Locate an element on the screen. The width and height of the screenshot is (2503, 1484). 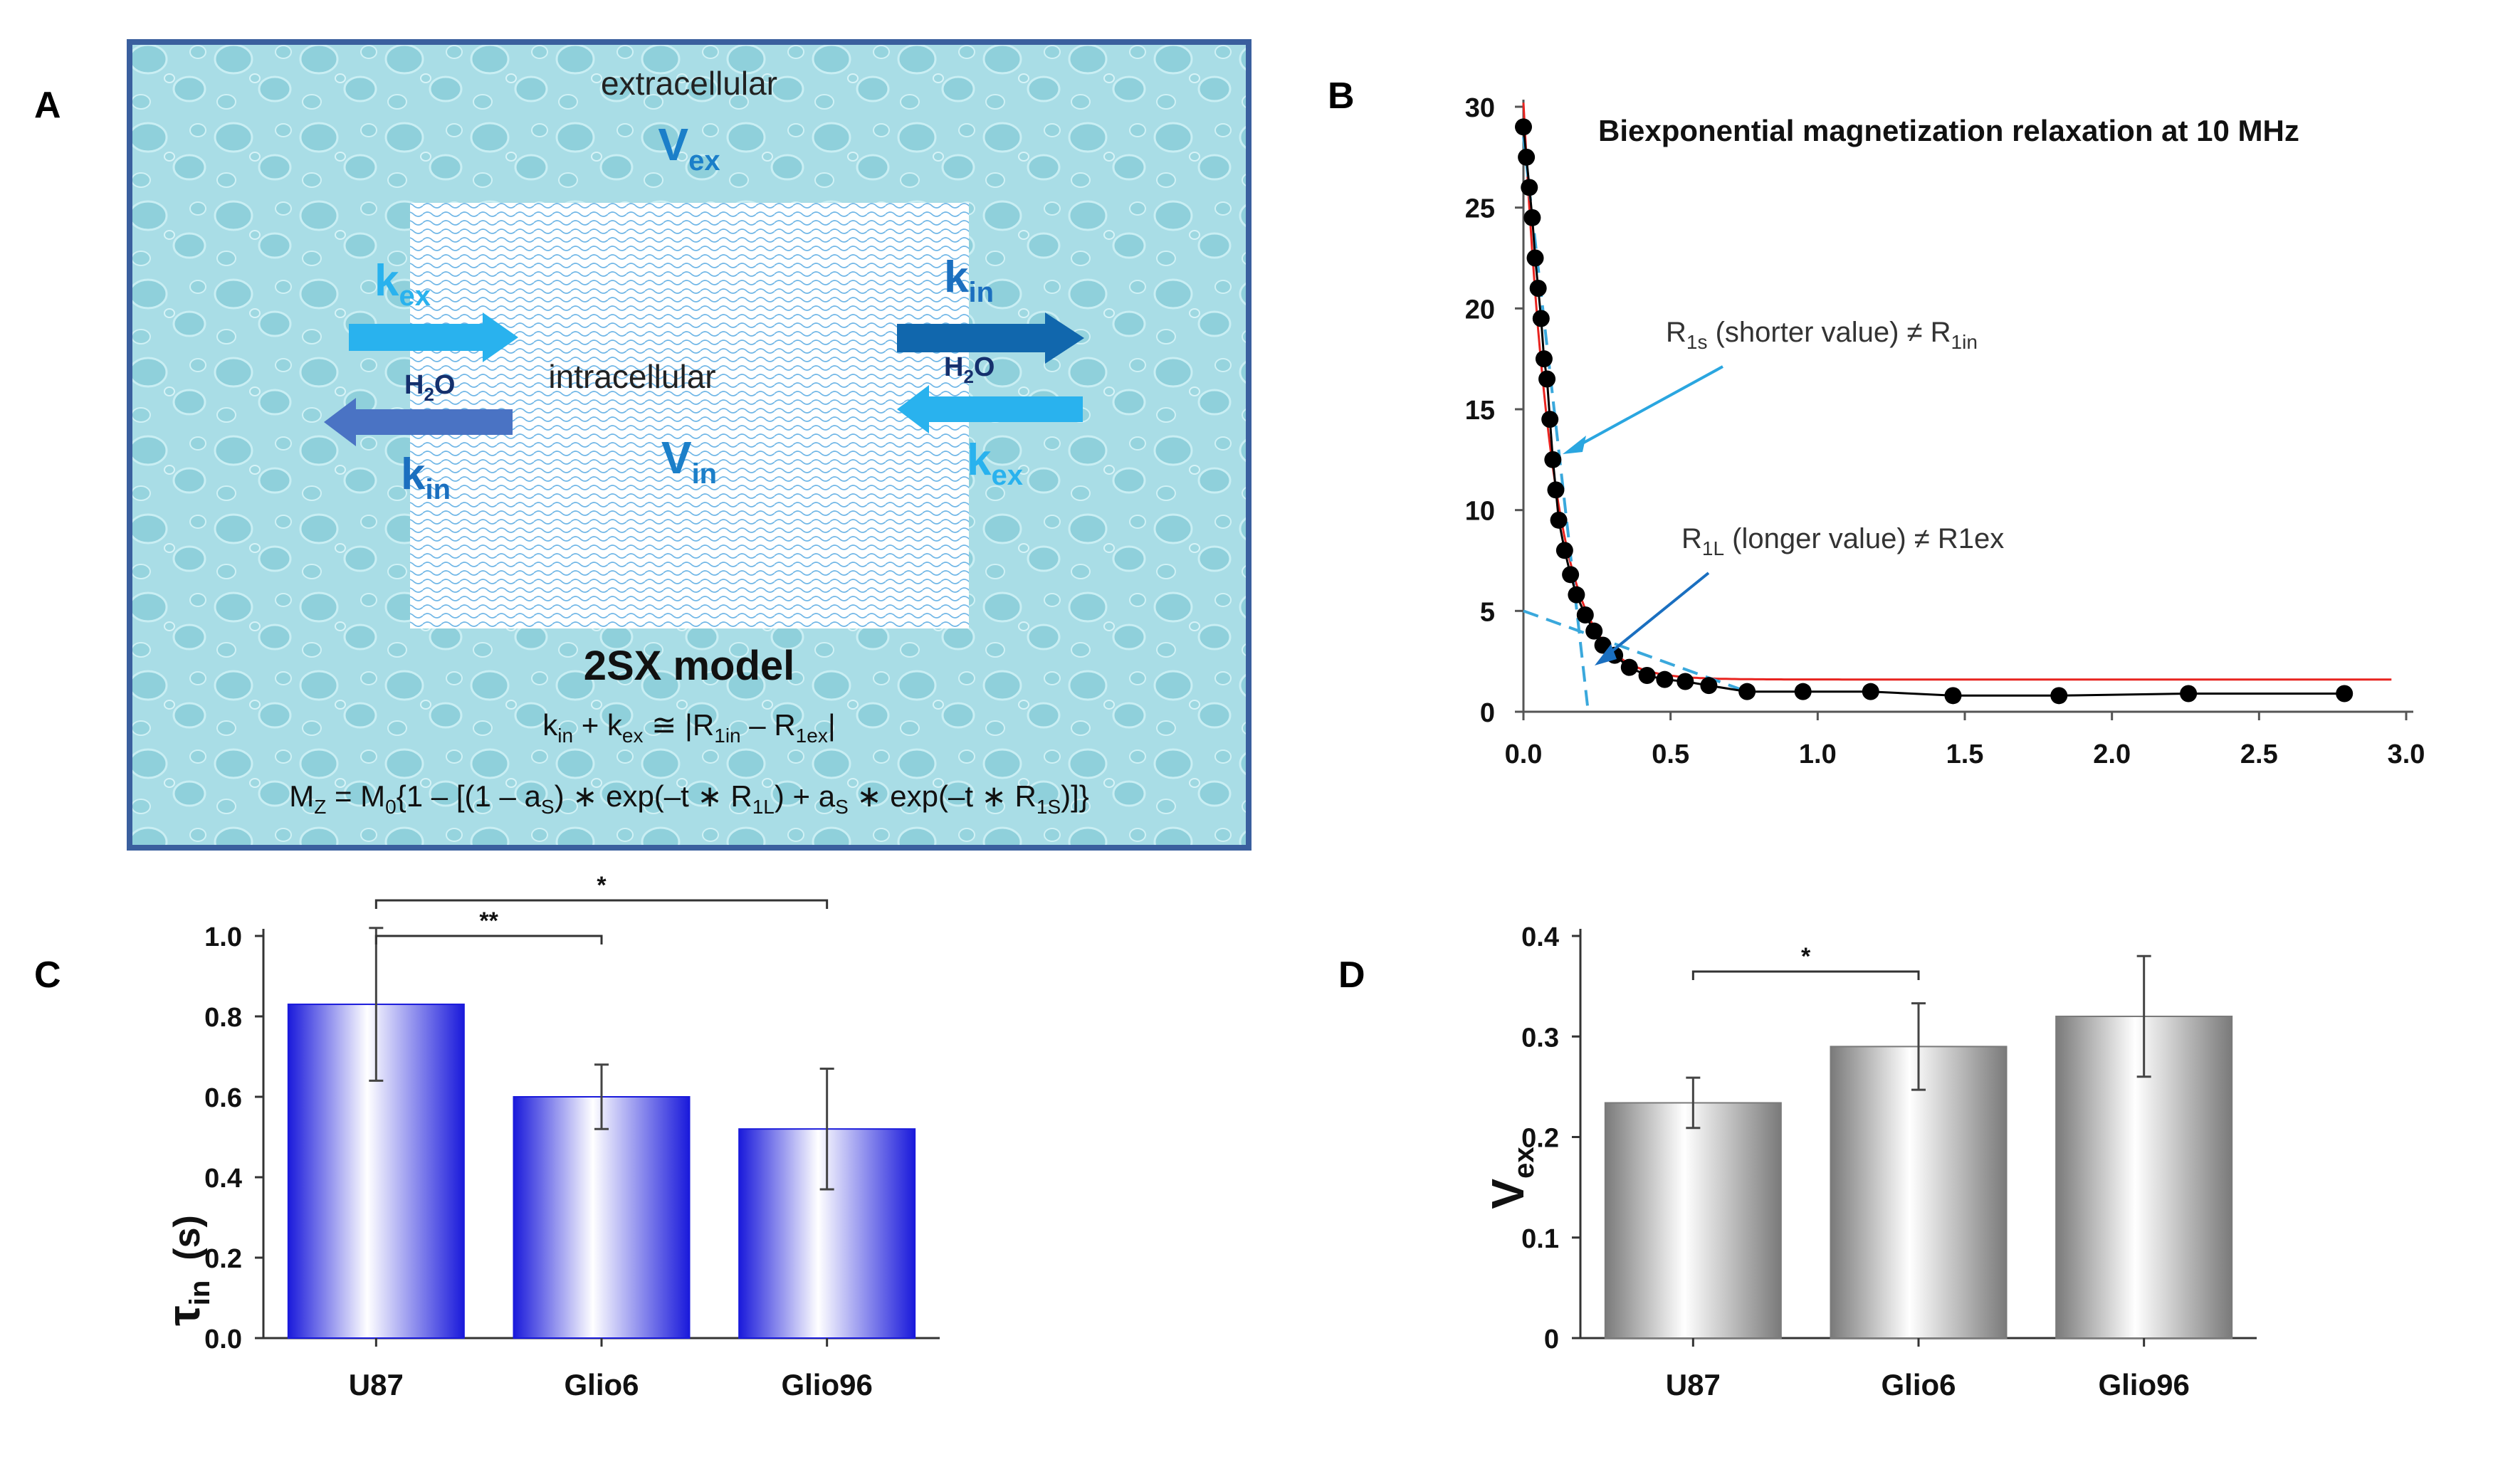
chart-b-x-tick-label: 2.5 is located at coordinates (2259, 754).